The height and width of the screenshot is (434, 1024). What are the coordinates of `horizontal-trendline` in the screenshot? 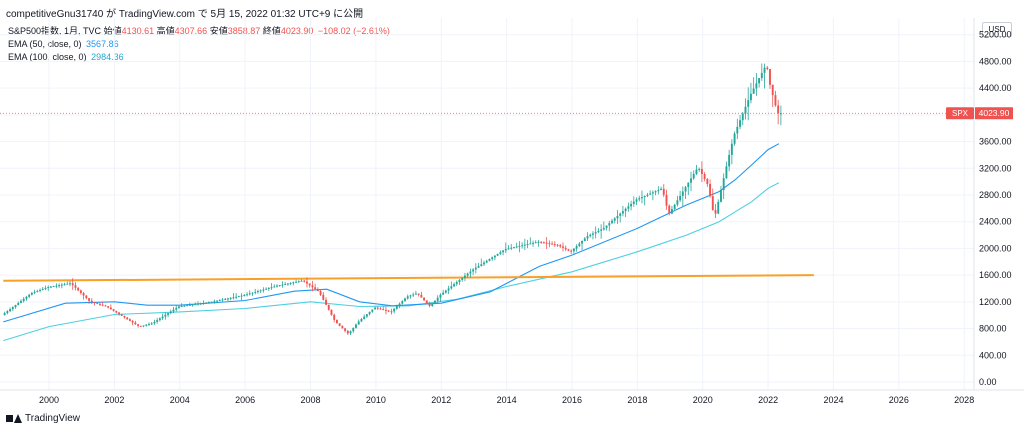 It's located at (408, 278).